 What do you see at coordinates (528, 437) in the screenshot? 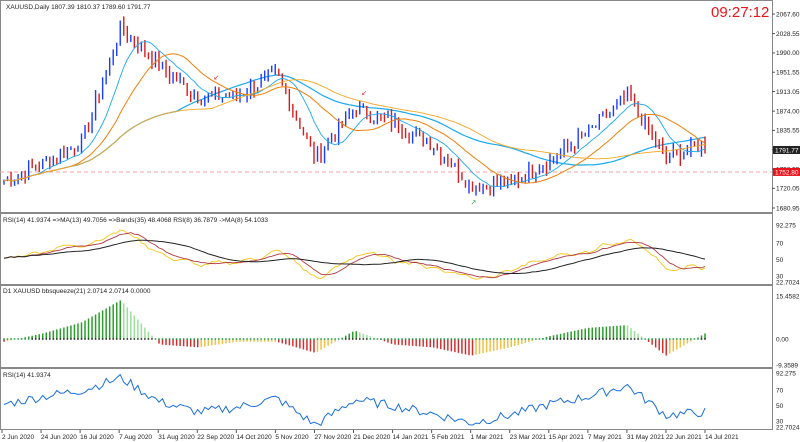
I see `time-tick-label: 23 Mar 2021` at bounding box center [528, 437].